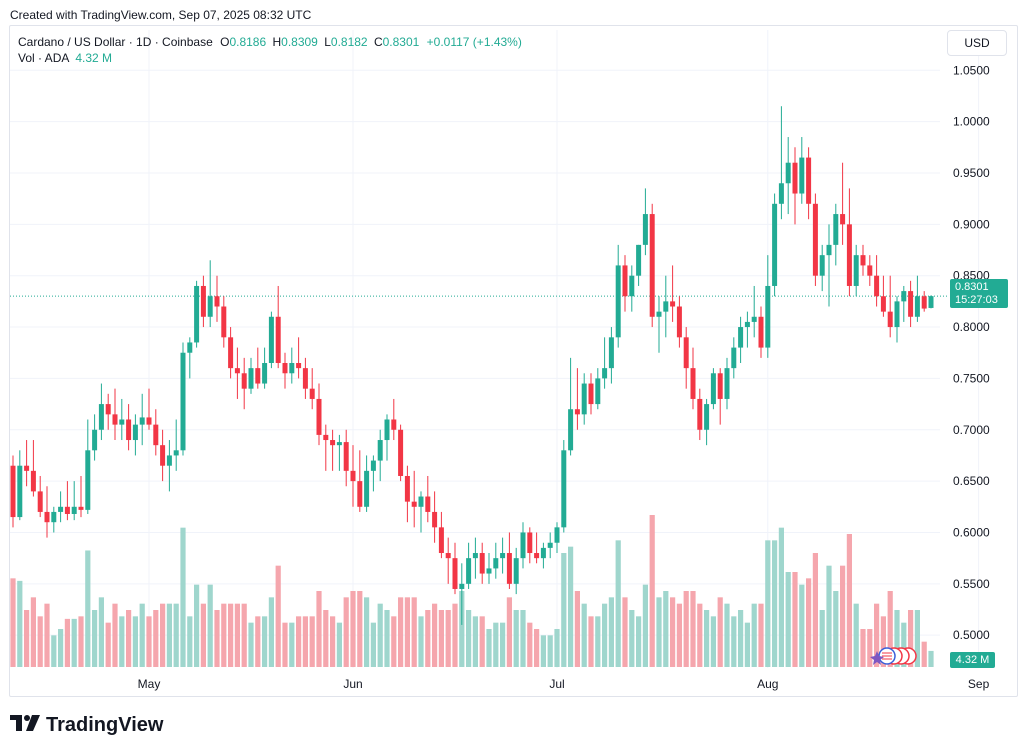  What do you see at coordinates (327, 42) in the screenshot?
I see `low-label: L` at bounding box center [327, 42].